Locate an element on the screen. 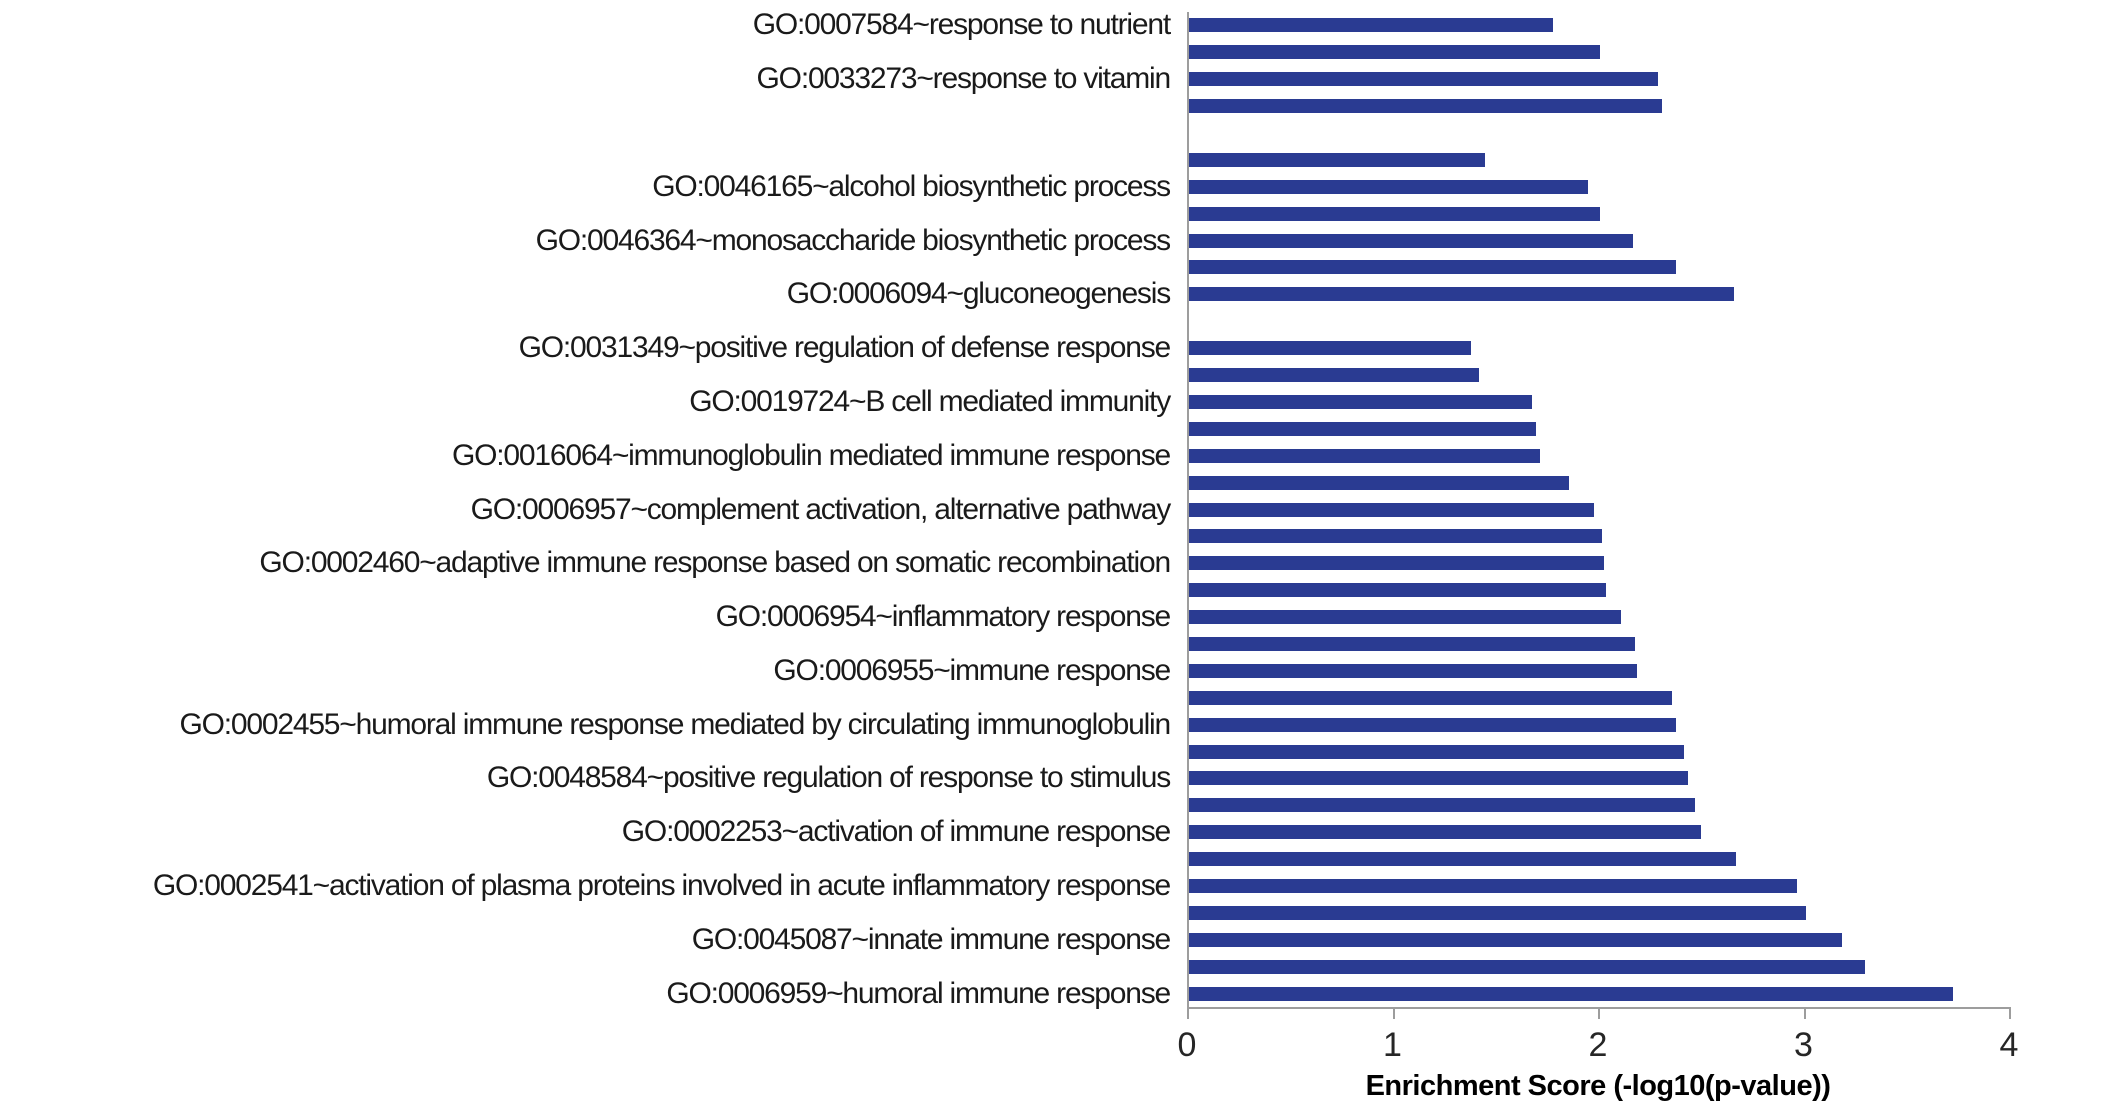 The height and width of the screenshot is (1119, 2126). category-label: GO:0006954~inflammatory response is located at coordinates (943, 617).